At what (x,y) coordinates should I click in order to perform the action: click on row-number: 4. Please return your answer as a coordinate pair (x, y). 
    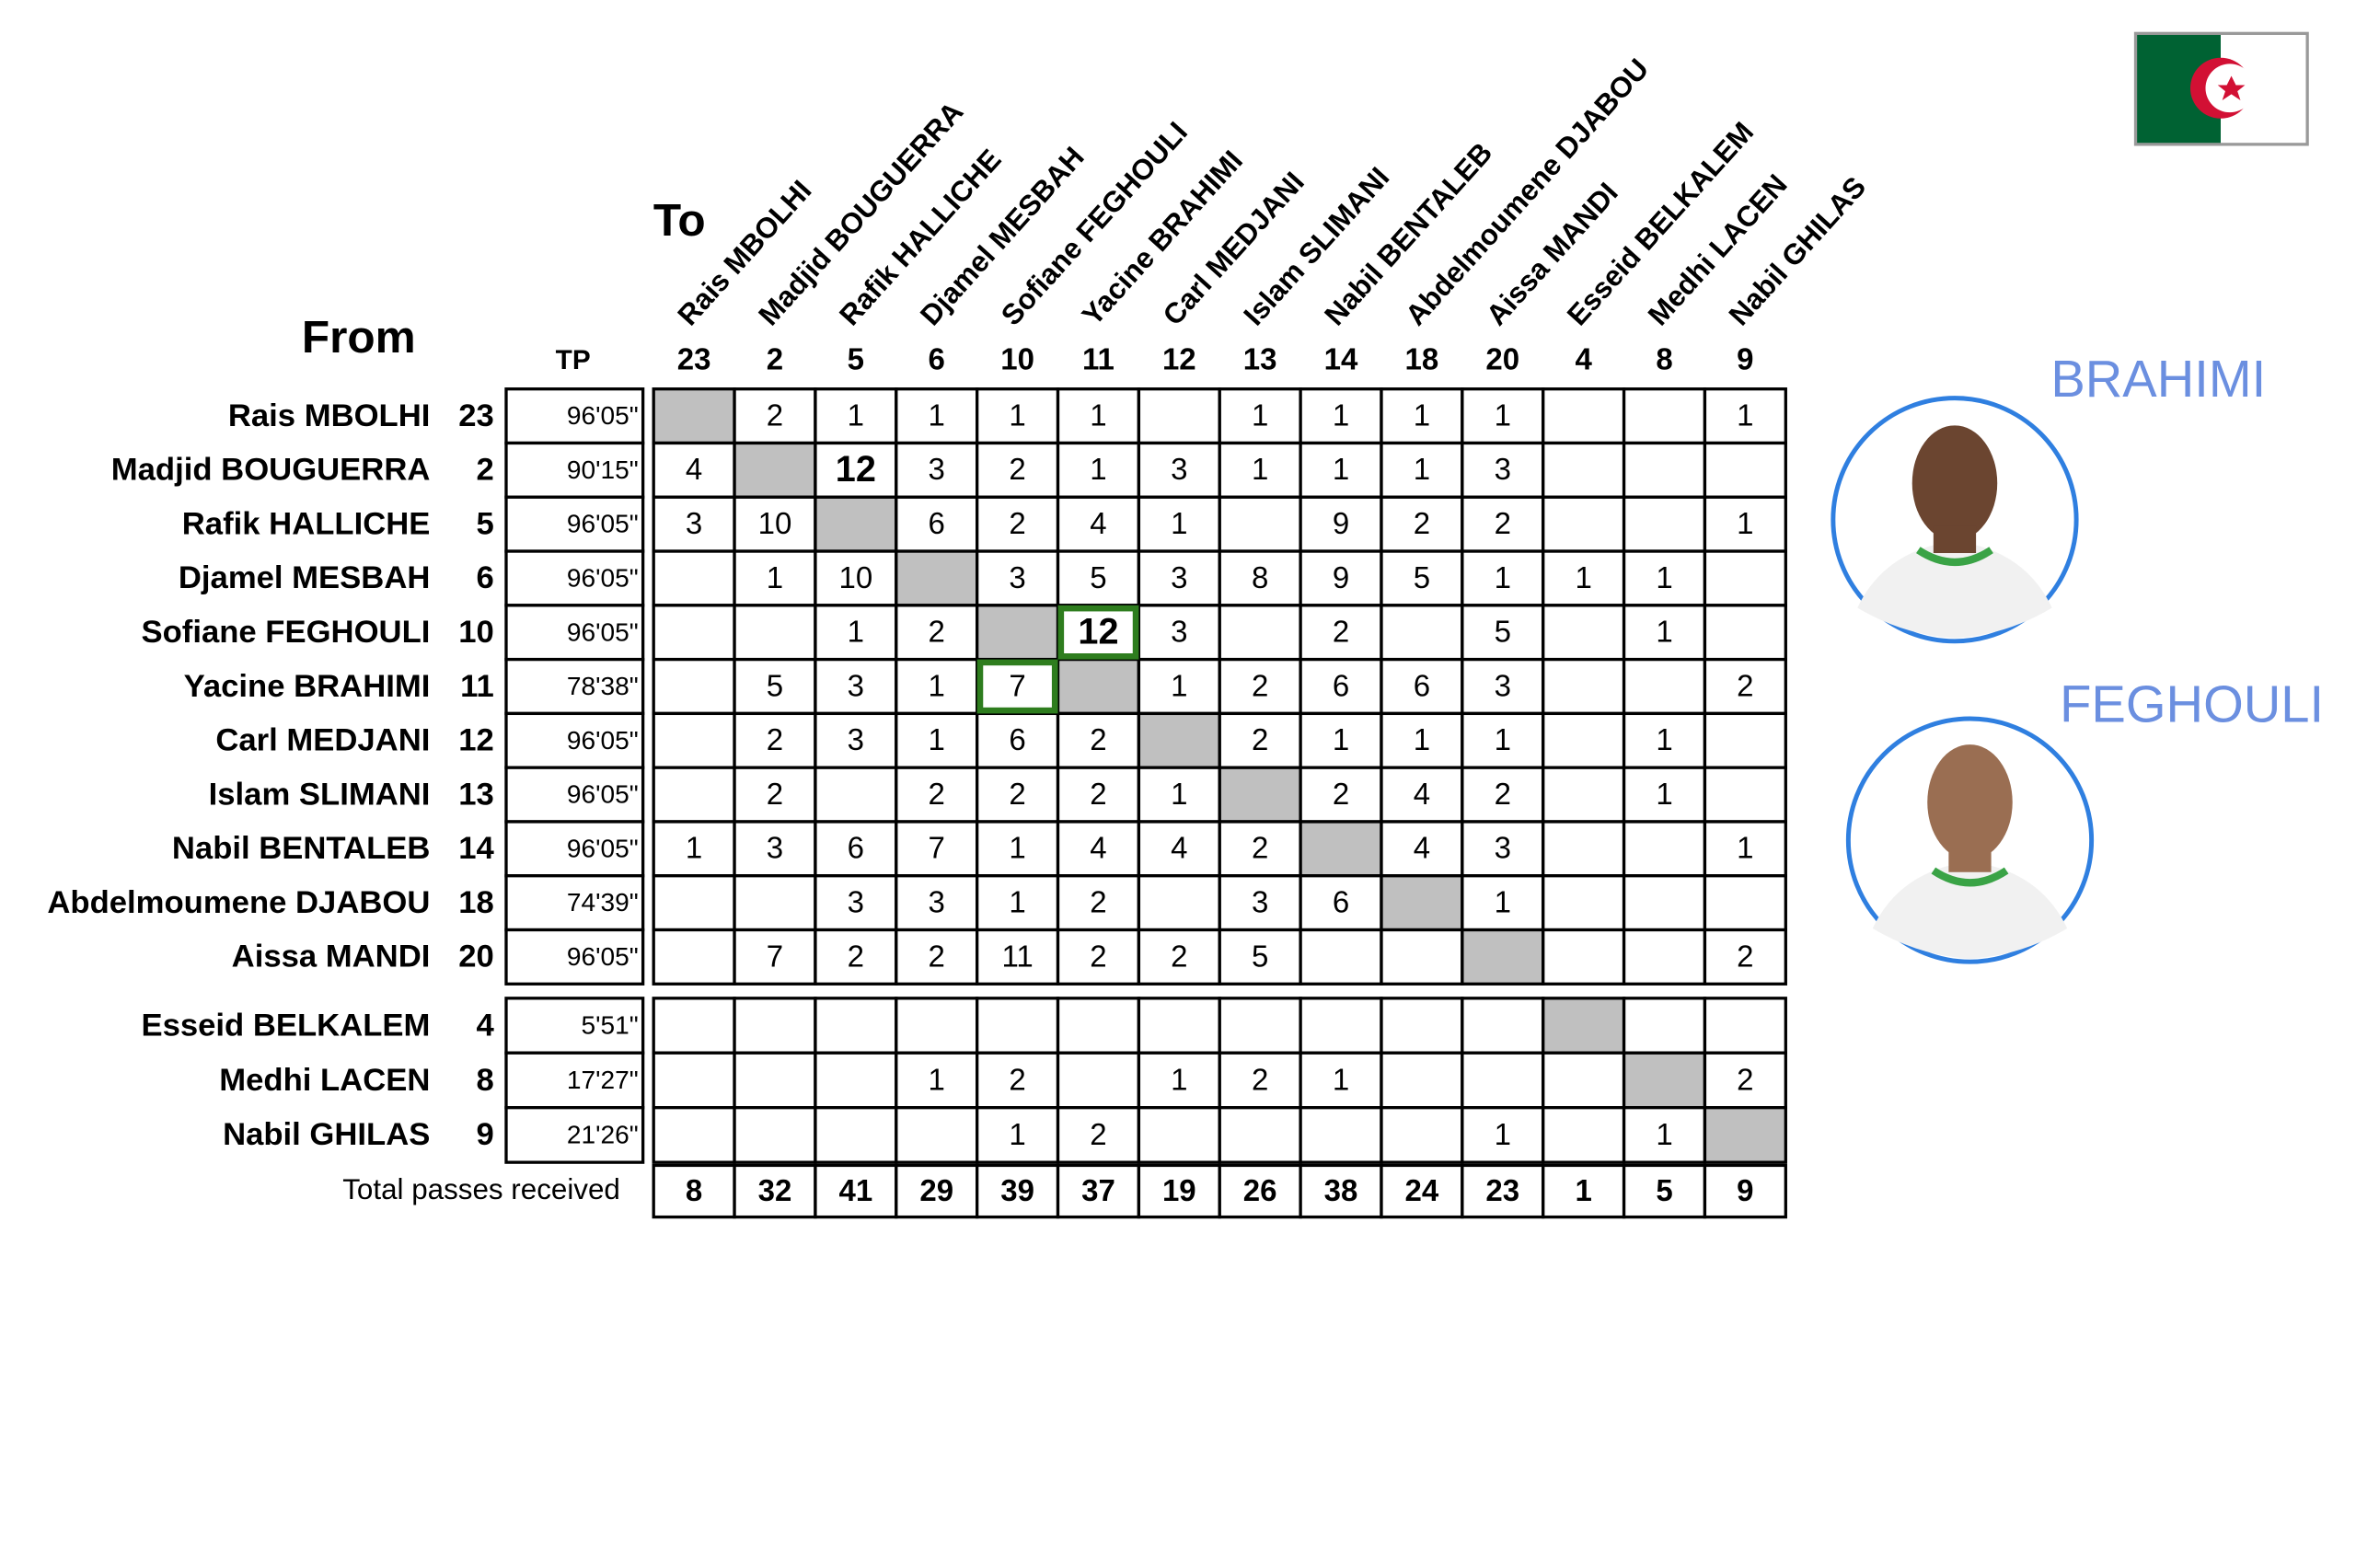
    Looking at the image, I should click on (485, 1025).